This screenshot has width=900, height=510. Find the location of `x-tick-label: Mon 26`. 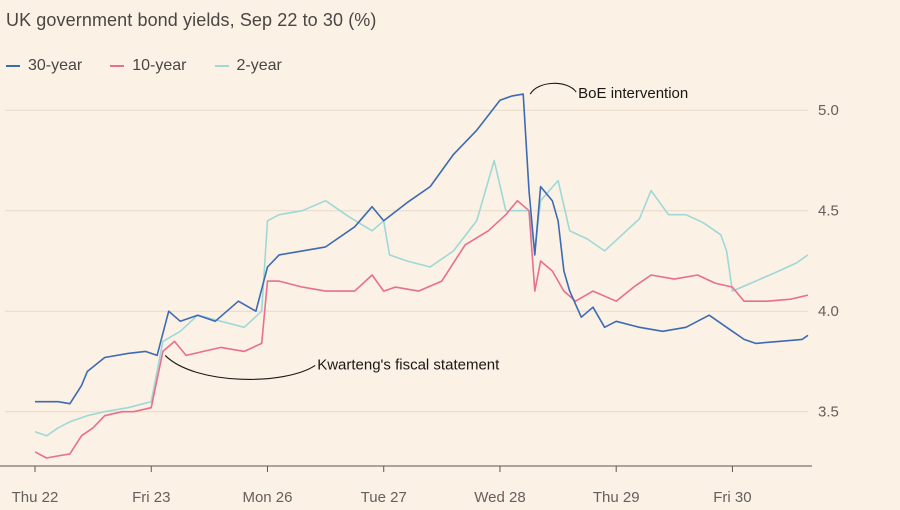

x-tick-label: Mon 26 is located at coordinates (267, 497).